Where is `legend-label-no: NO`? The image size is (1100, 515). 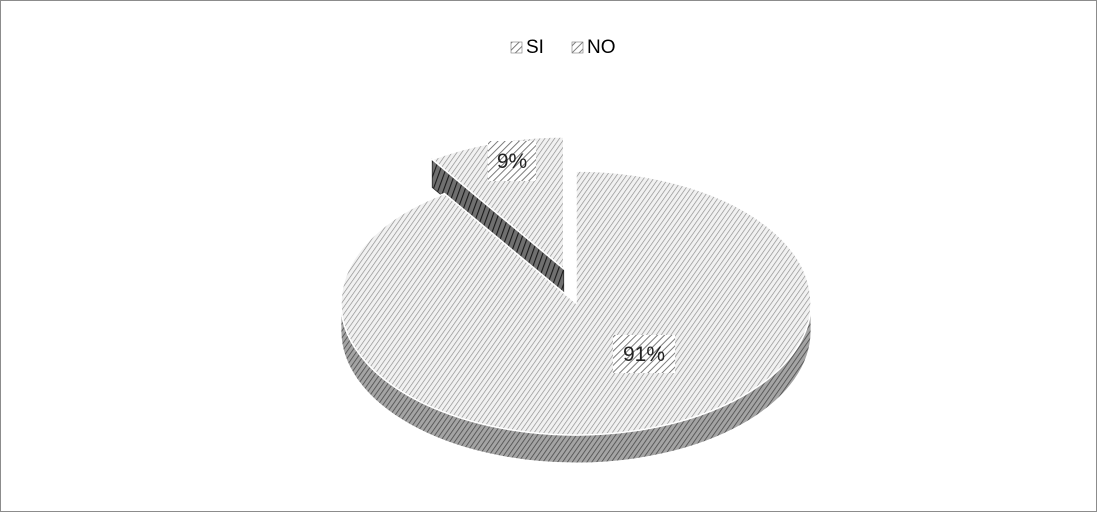 legend-label-no: NO is located at coordinates (601, 47).